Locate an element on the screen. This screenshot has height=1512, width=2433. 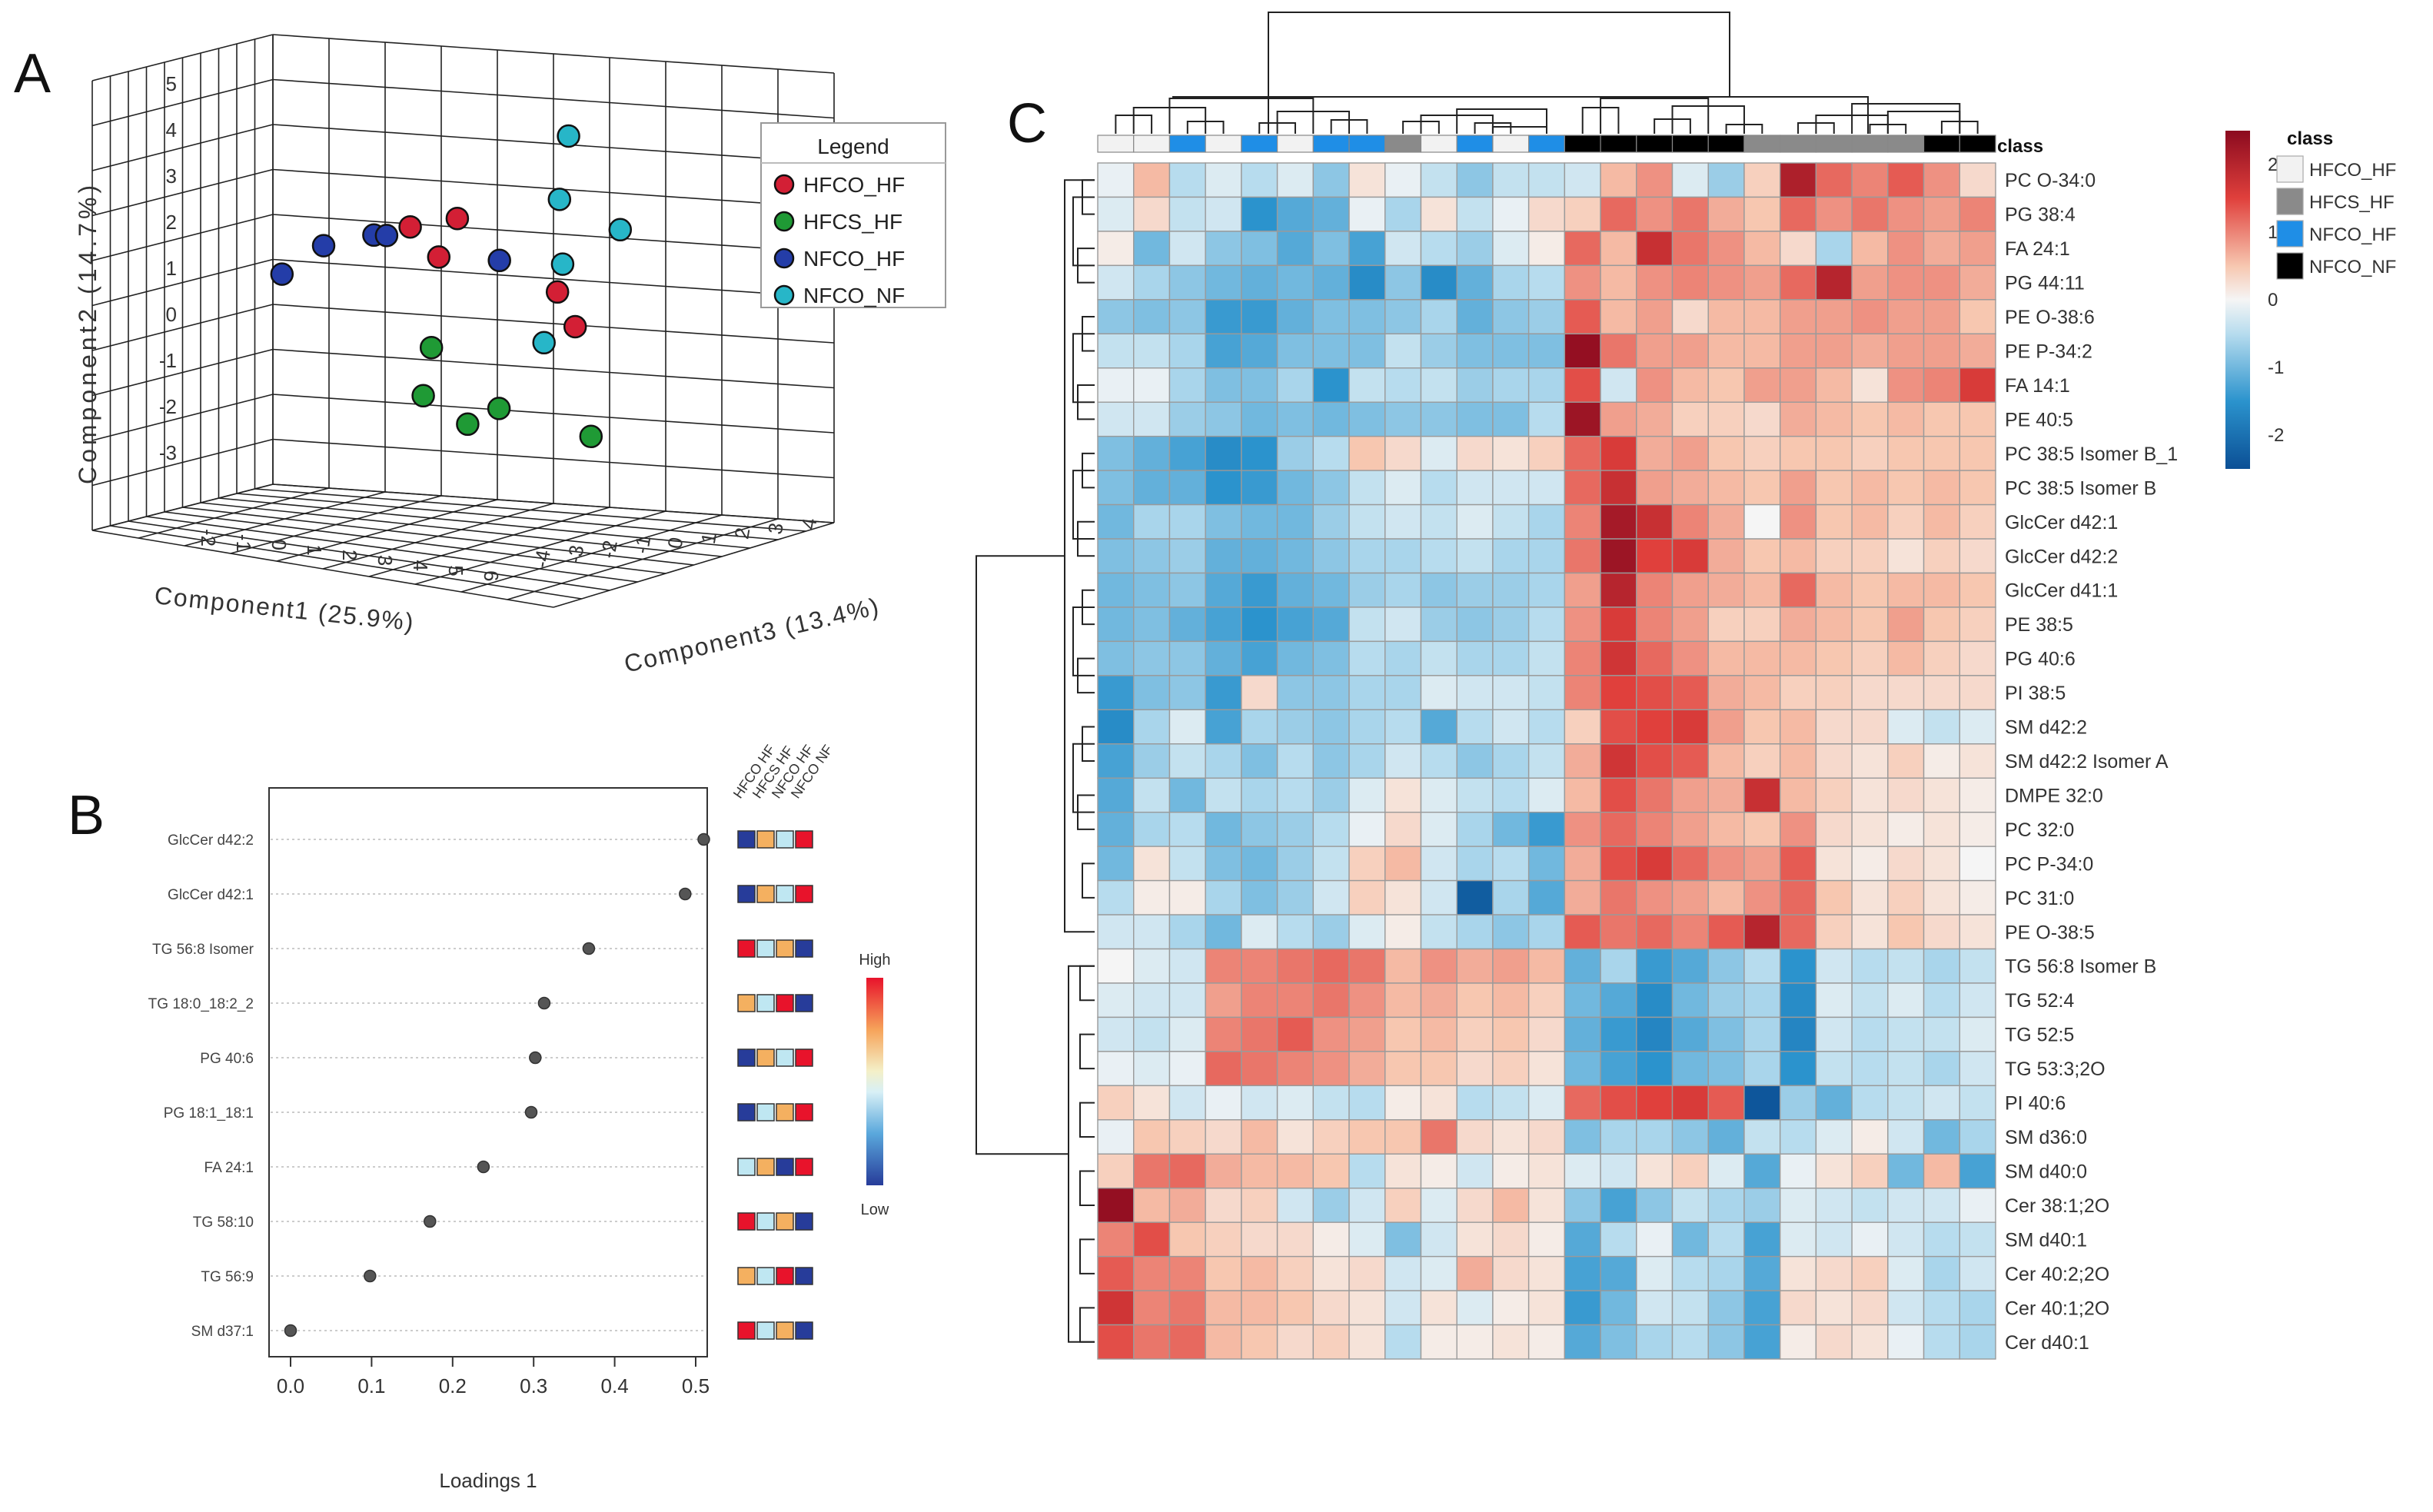
row-label: PE 38:5 is located at coordinates (2039, 625).